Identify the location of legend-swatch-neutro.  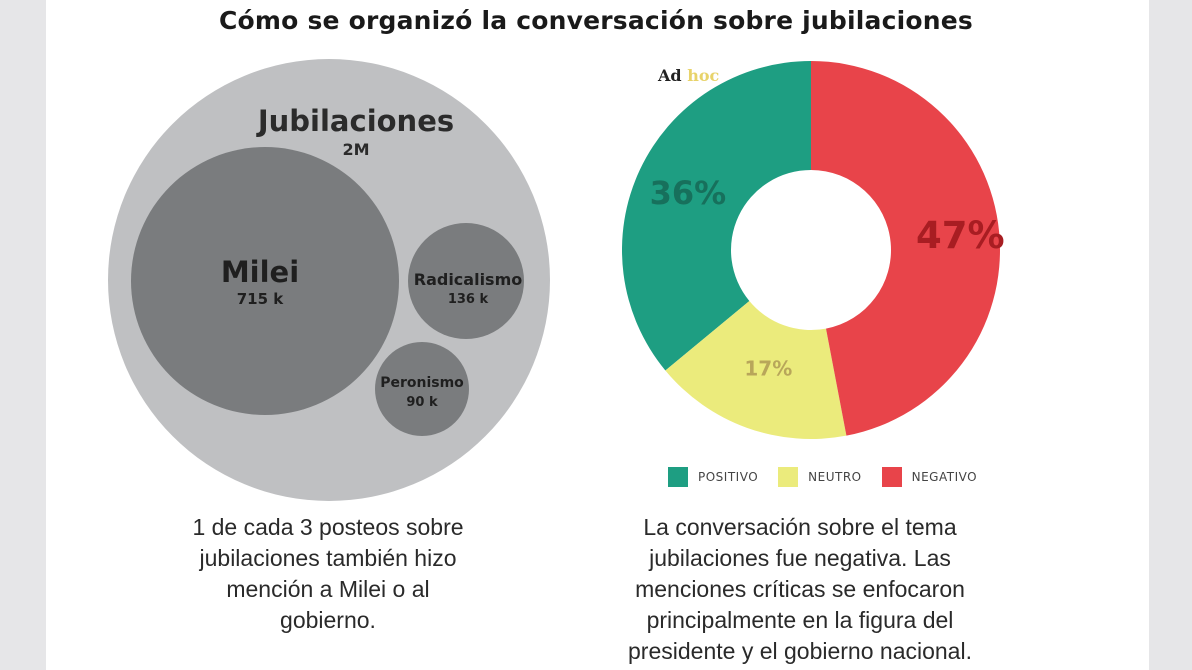
(788, 477).